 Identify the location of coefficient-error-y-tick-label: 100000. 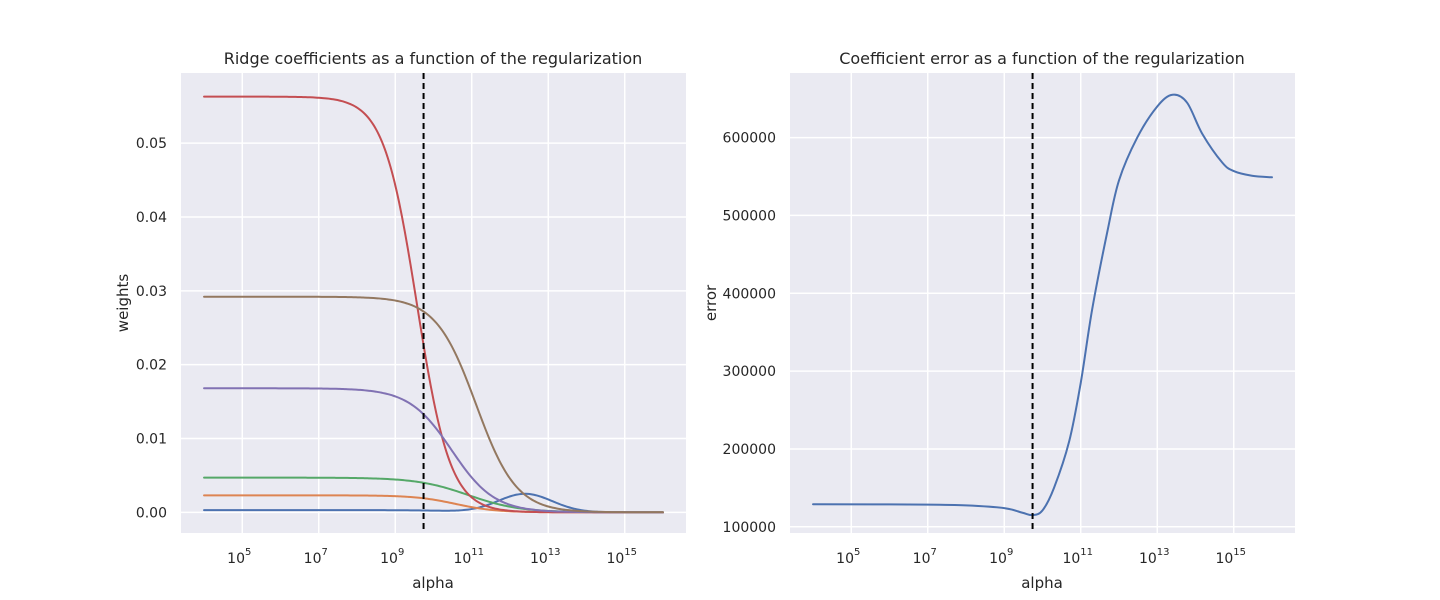
(749, 528).